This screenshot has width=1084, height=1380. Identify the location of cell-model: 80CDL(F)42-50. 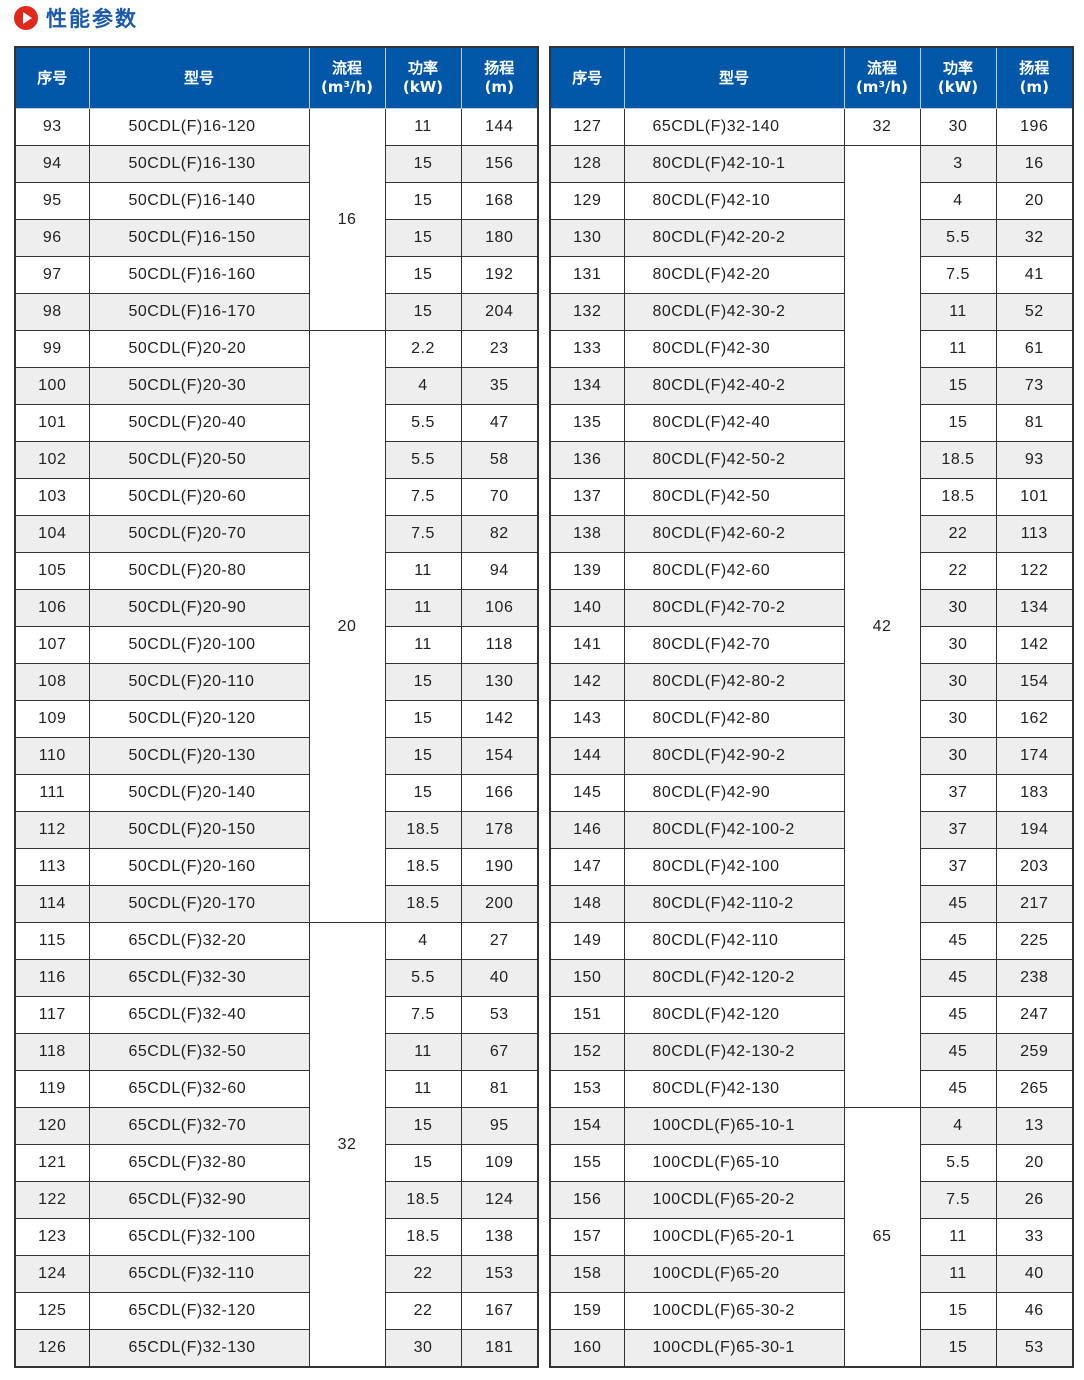
(734, 497).